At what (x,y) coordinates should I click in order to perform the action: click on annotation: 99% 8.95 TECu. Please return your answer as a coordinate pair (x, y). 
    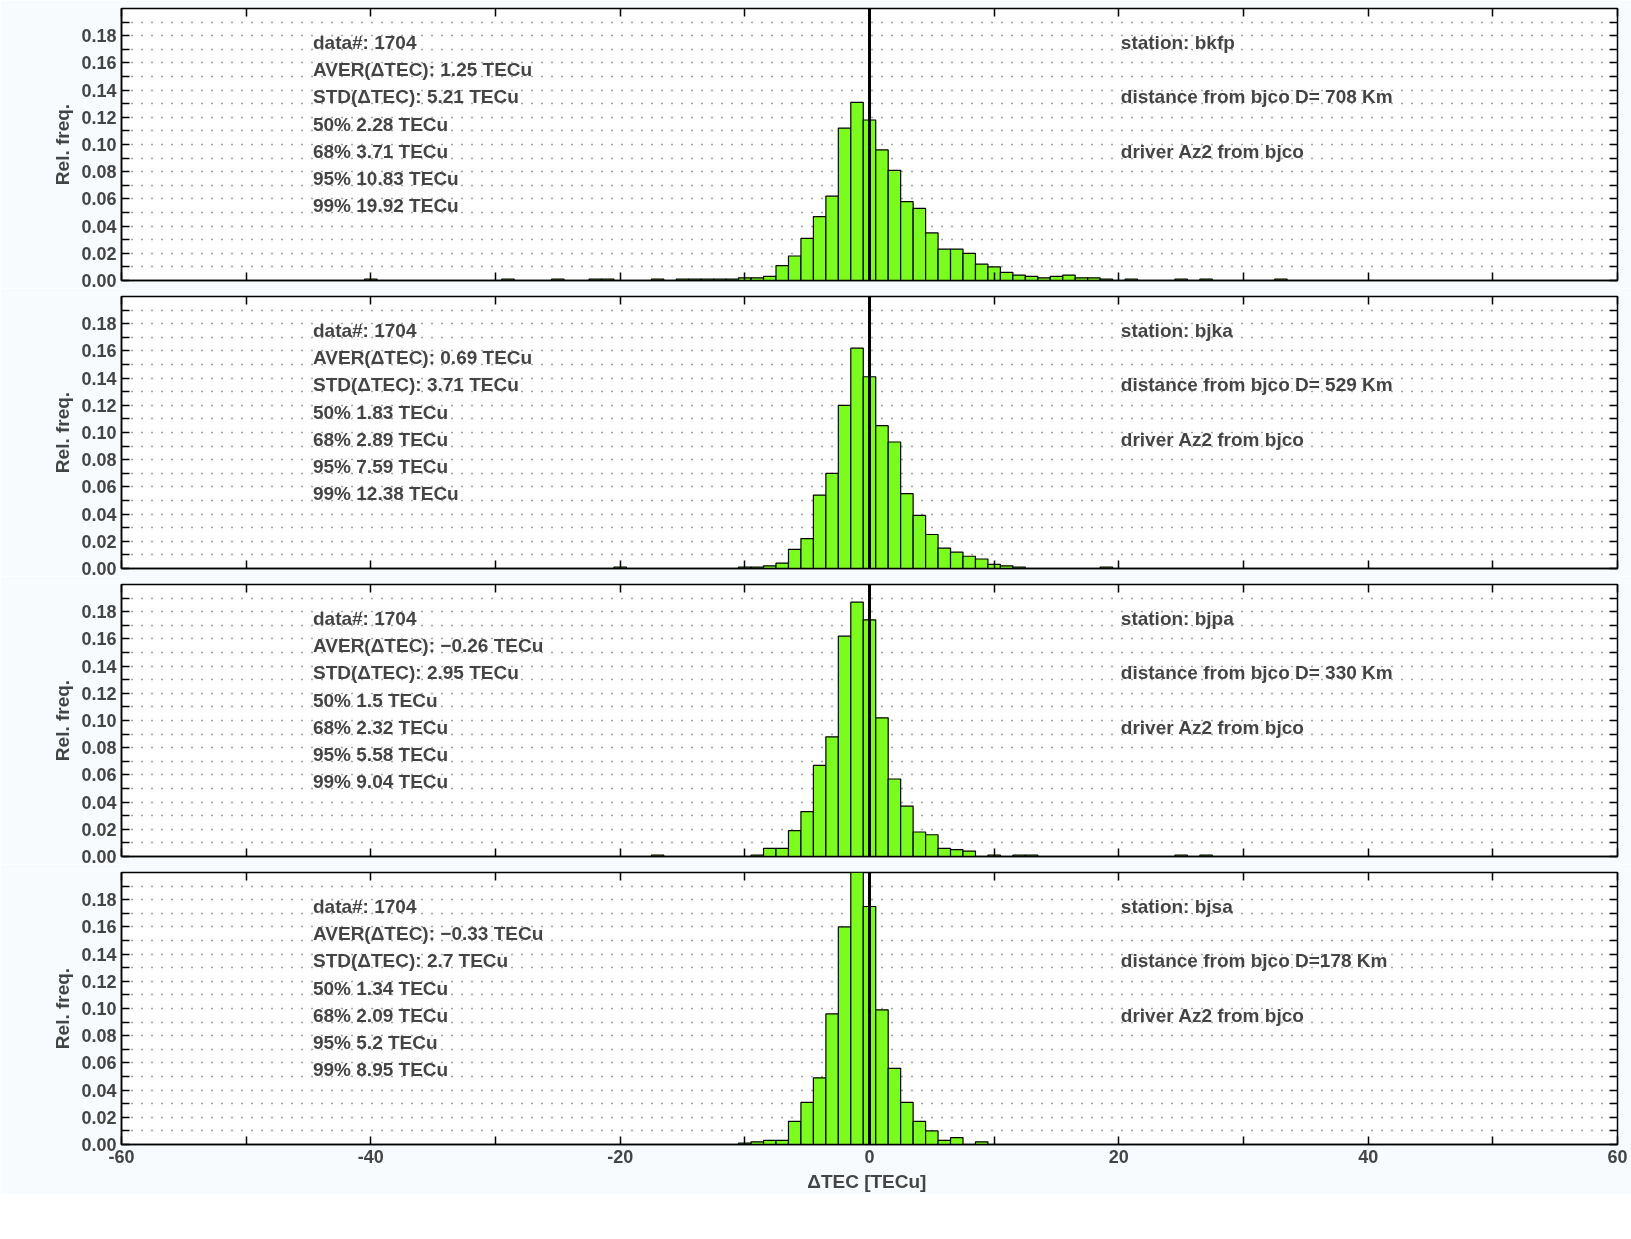
    Looking at the image, I should click on (380, 1070).